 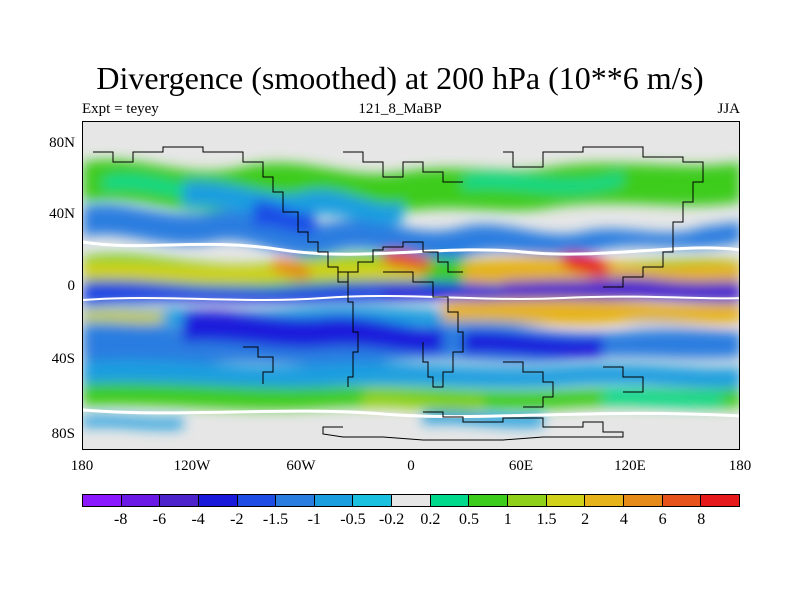 I want to click on colorbar-label: 1.5, so click(x=546, y=519).